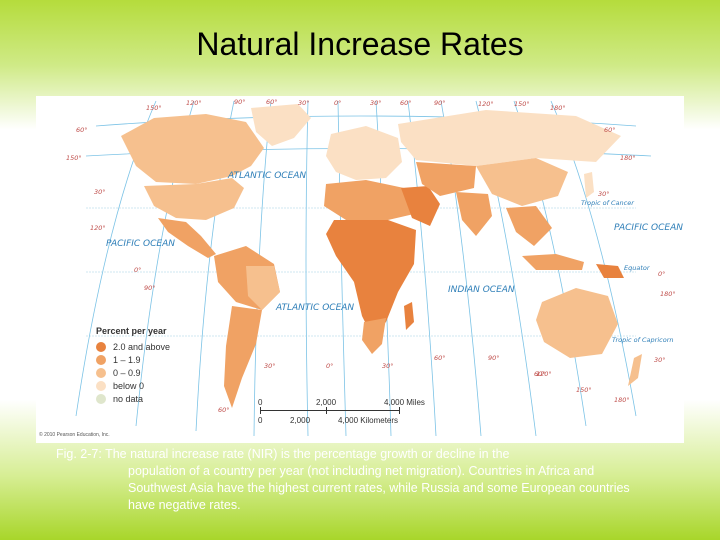  Describe the element at coordinates (127, 359) in the screenshot. I see `legend-label: 1 – 1.9` at that location.